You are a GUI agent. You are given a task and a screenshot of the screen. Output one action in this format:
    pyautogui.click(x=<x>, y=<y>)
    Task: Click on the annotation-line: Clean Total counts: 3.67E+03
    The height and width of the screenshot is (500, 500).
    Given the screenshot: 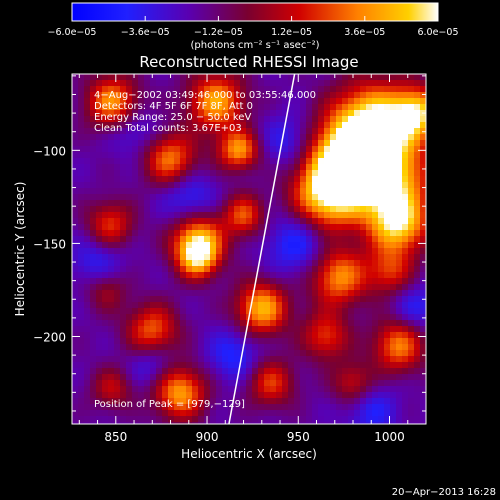 What is the action you would take?
    pyautogui.click(x=168, y=128)
    